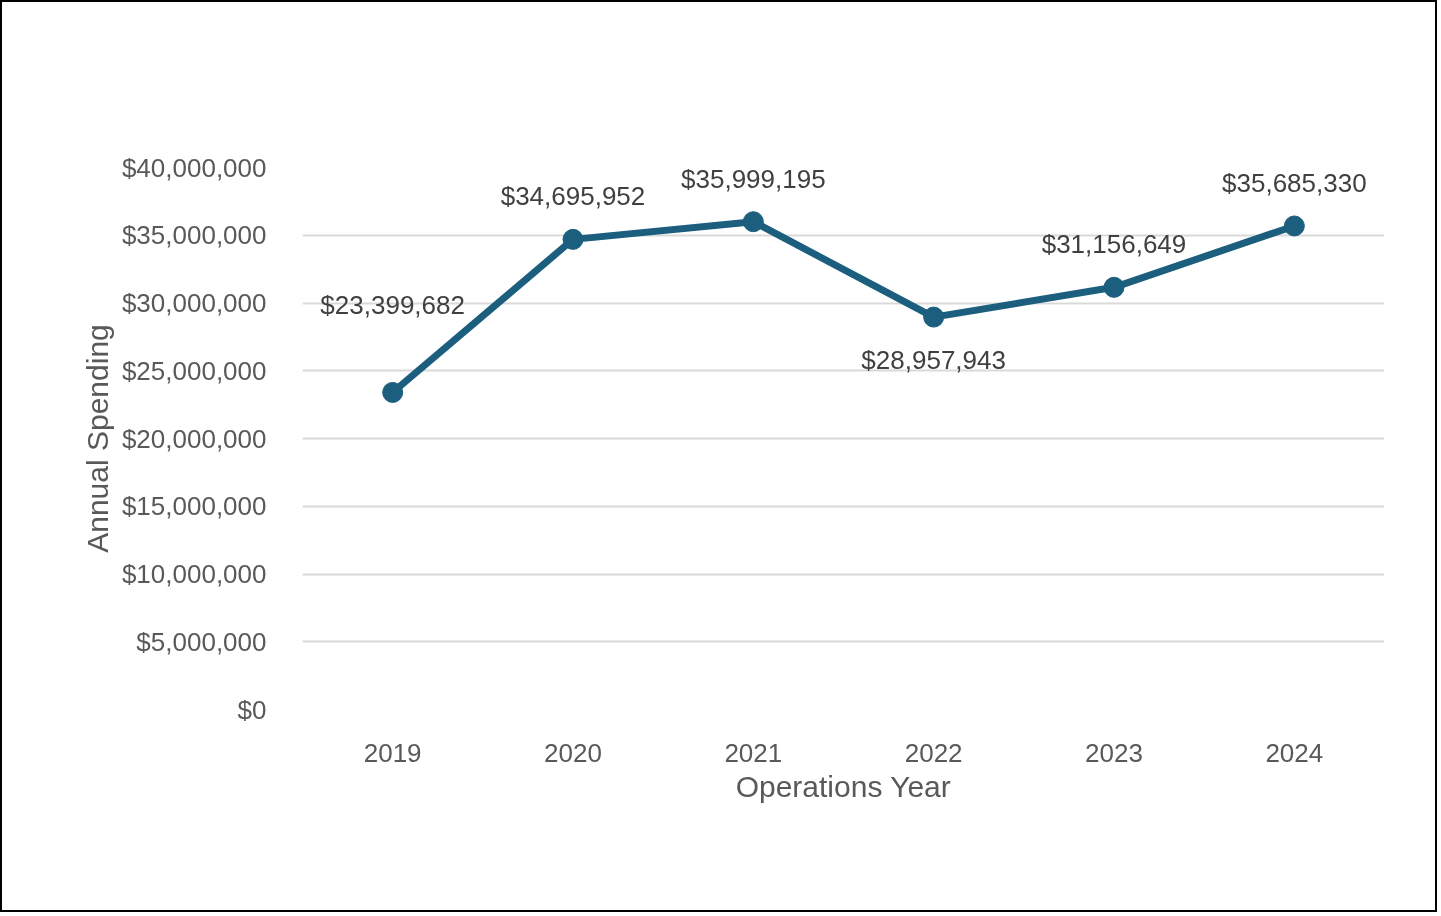  Describe the element at coordinates (573, 752) in the screenshot. I see `x-tick-label: 2020` at that location.